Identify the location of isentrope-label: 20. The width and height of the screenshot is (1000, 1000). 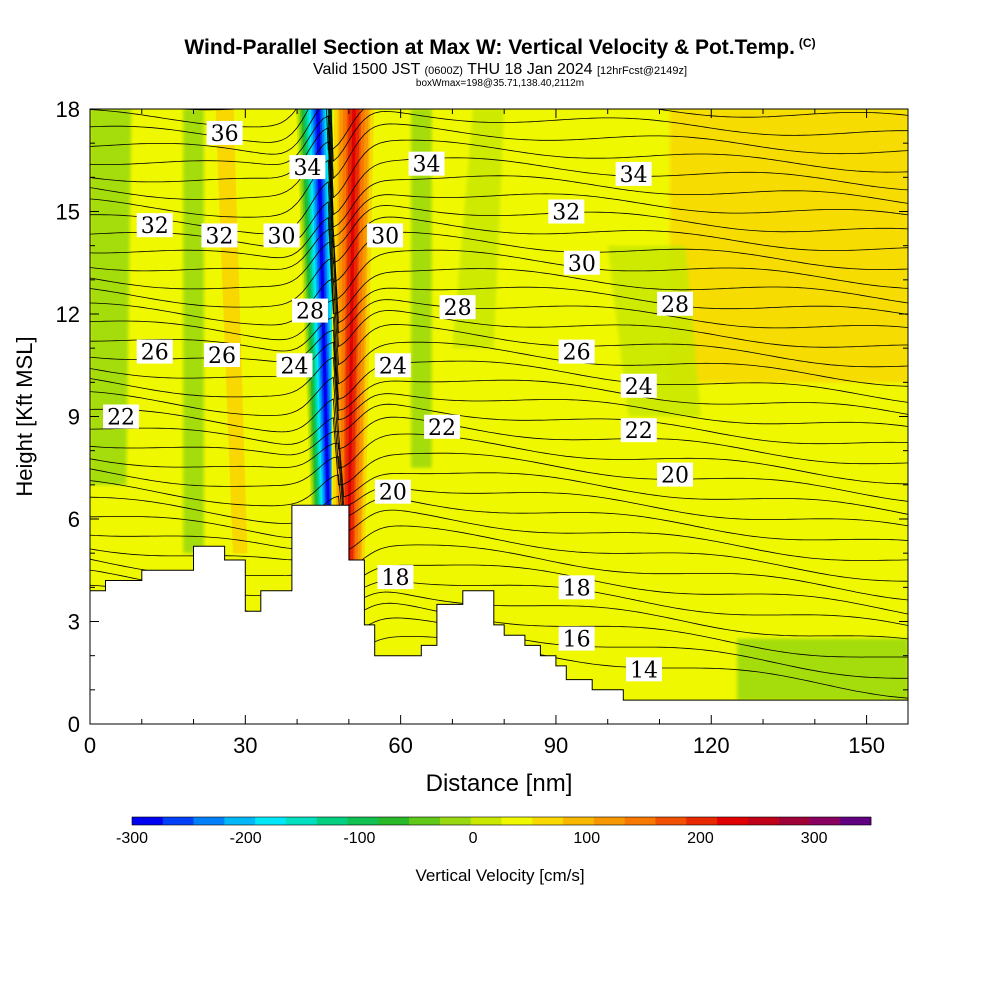
(675, 475).